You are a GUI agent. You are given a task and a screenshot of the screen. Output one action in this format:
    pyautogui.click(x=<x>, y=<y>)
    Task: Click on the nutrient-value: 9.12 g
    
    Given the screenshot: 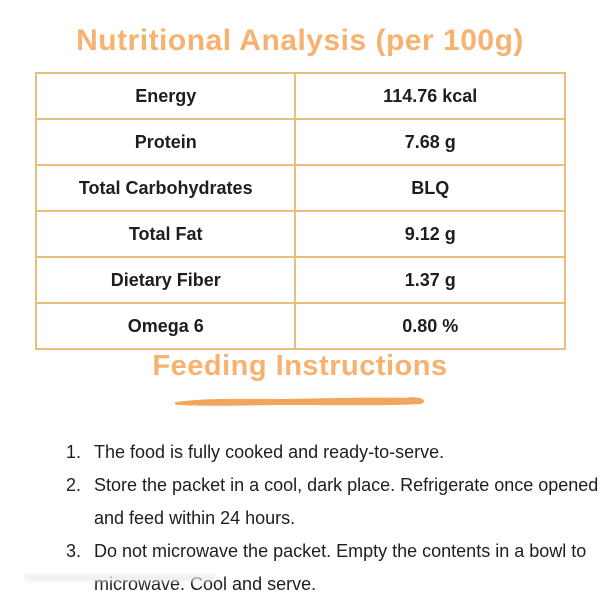 What is the action you would take?
    pyautogui.click(x=430, y=234)
    